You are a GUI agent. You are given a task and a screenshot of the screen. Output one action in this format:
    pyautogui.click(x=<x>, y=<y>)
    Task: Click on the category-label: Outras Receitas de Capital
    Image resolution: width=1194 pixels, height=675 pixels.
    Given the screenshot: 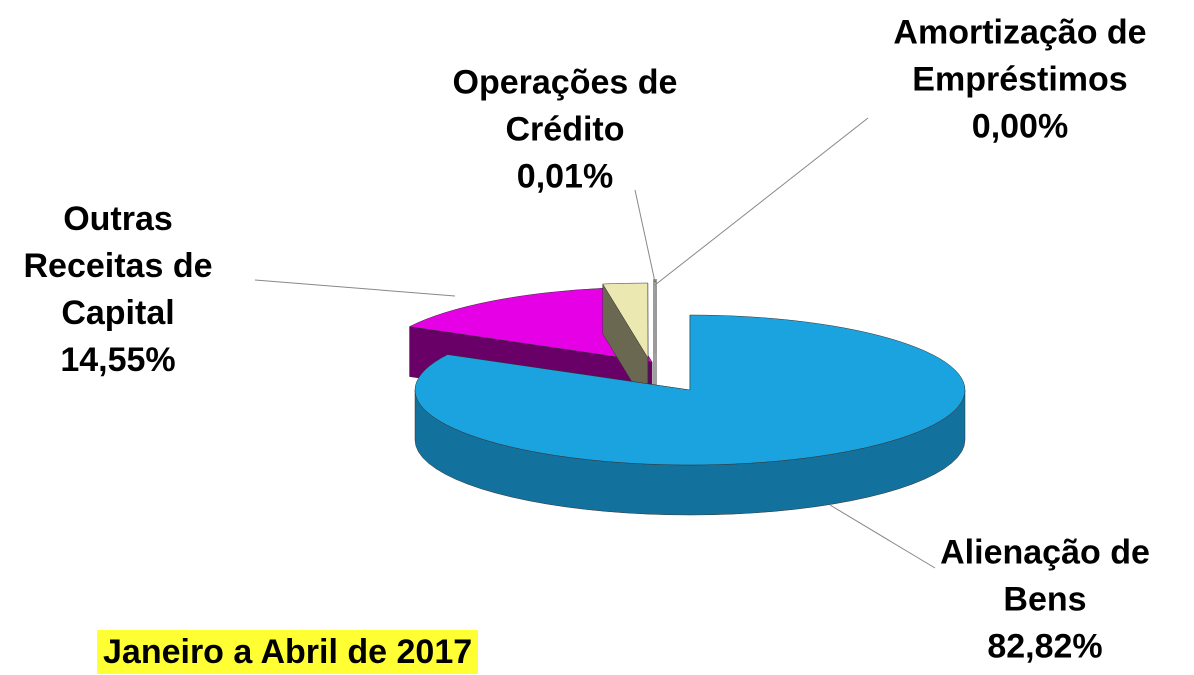 What is the action you would take?
    pyautogui.click(x=118, y=266)
    